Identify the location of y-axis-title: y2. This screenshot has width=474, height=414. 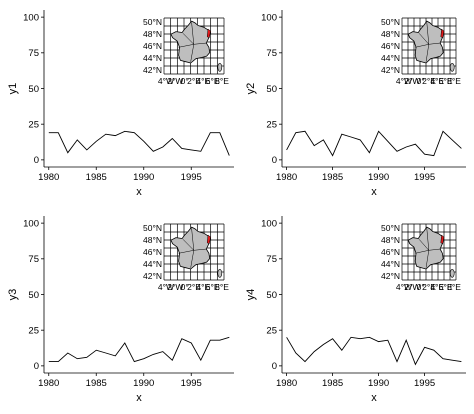
(251, 89).